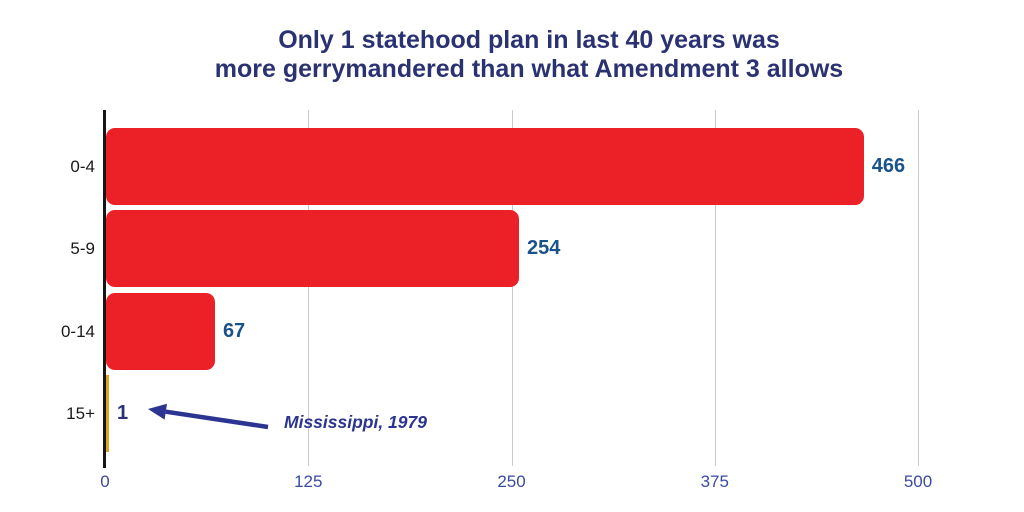  I want to click on value-label: 254, so click(544, 248).